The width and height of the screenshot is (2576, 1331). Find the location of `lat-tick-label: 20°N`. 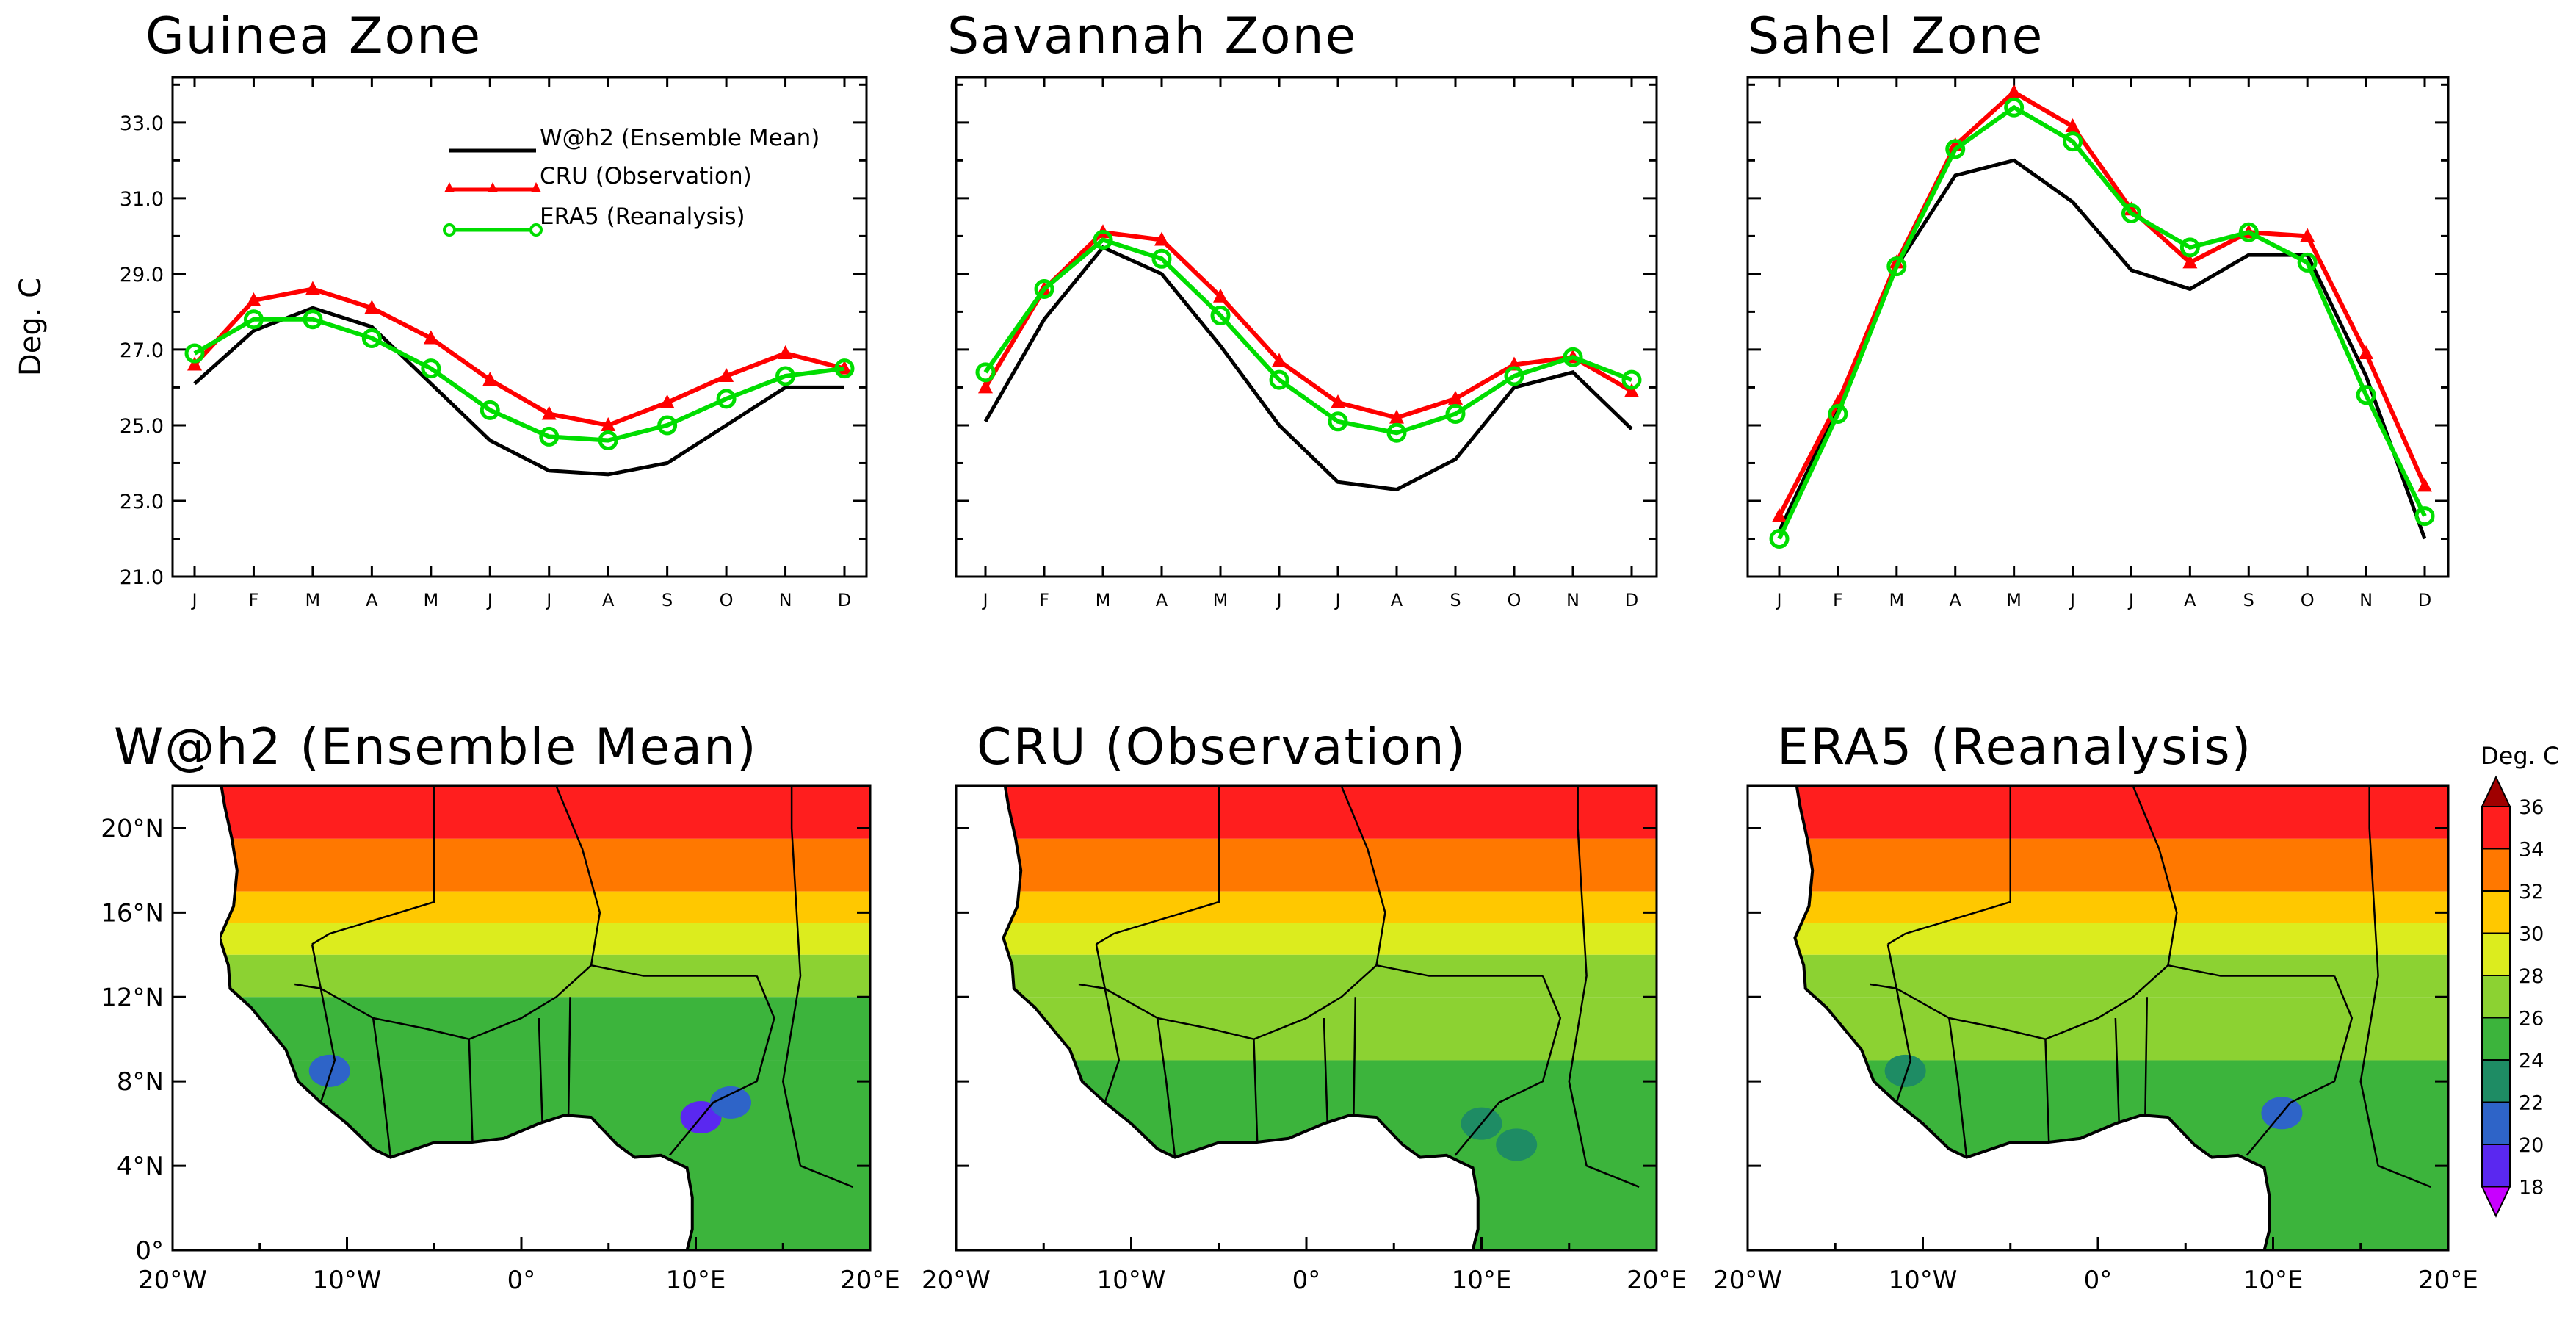

lat-tick-label: 20°N is located at coordinates (132, 829).